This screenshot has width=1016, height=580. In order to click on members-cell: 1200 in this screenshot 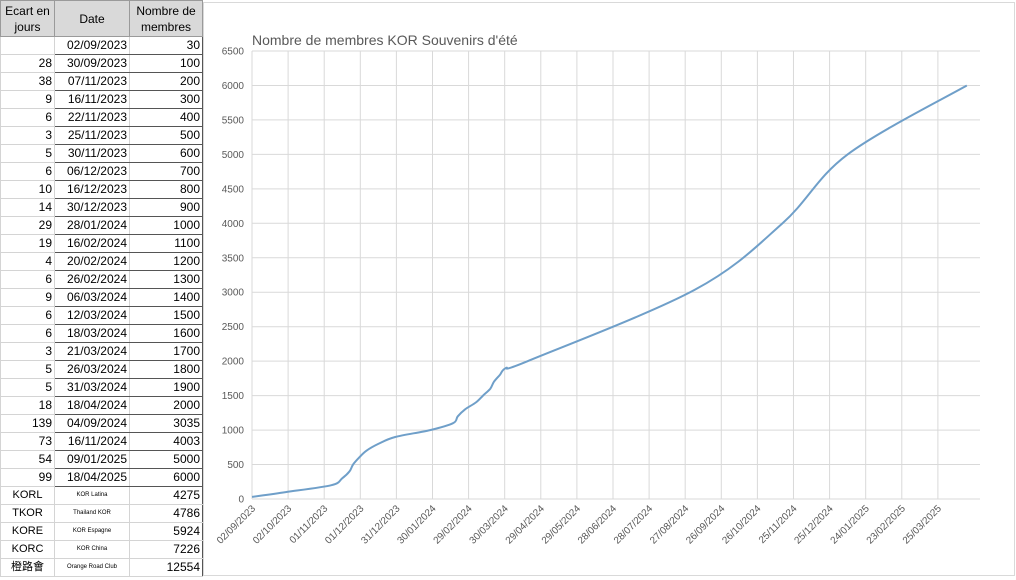, I will do `click(166, 261)`.